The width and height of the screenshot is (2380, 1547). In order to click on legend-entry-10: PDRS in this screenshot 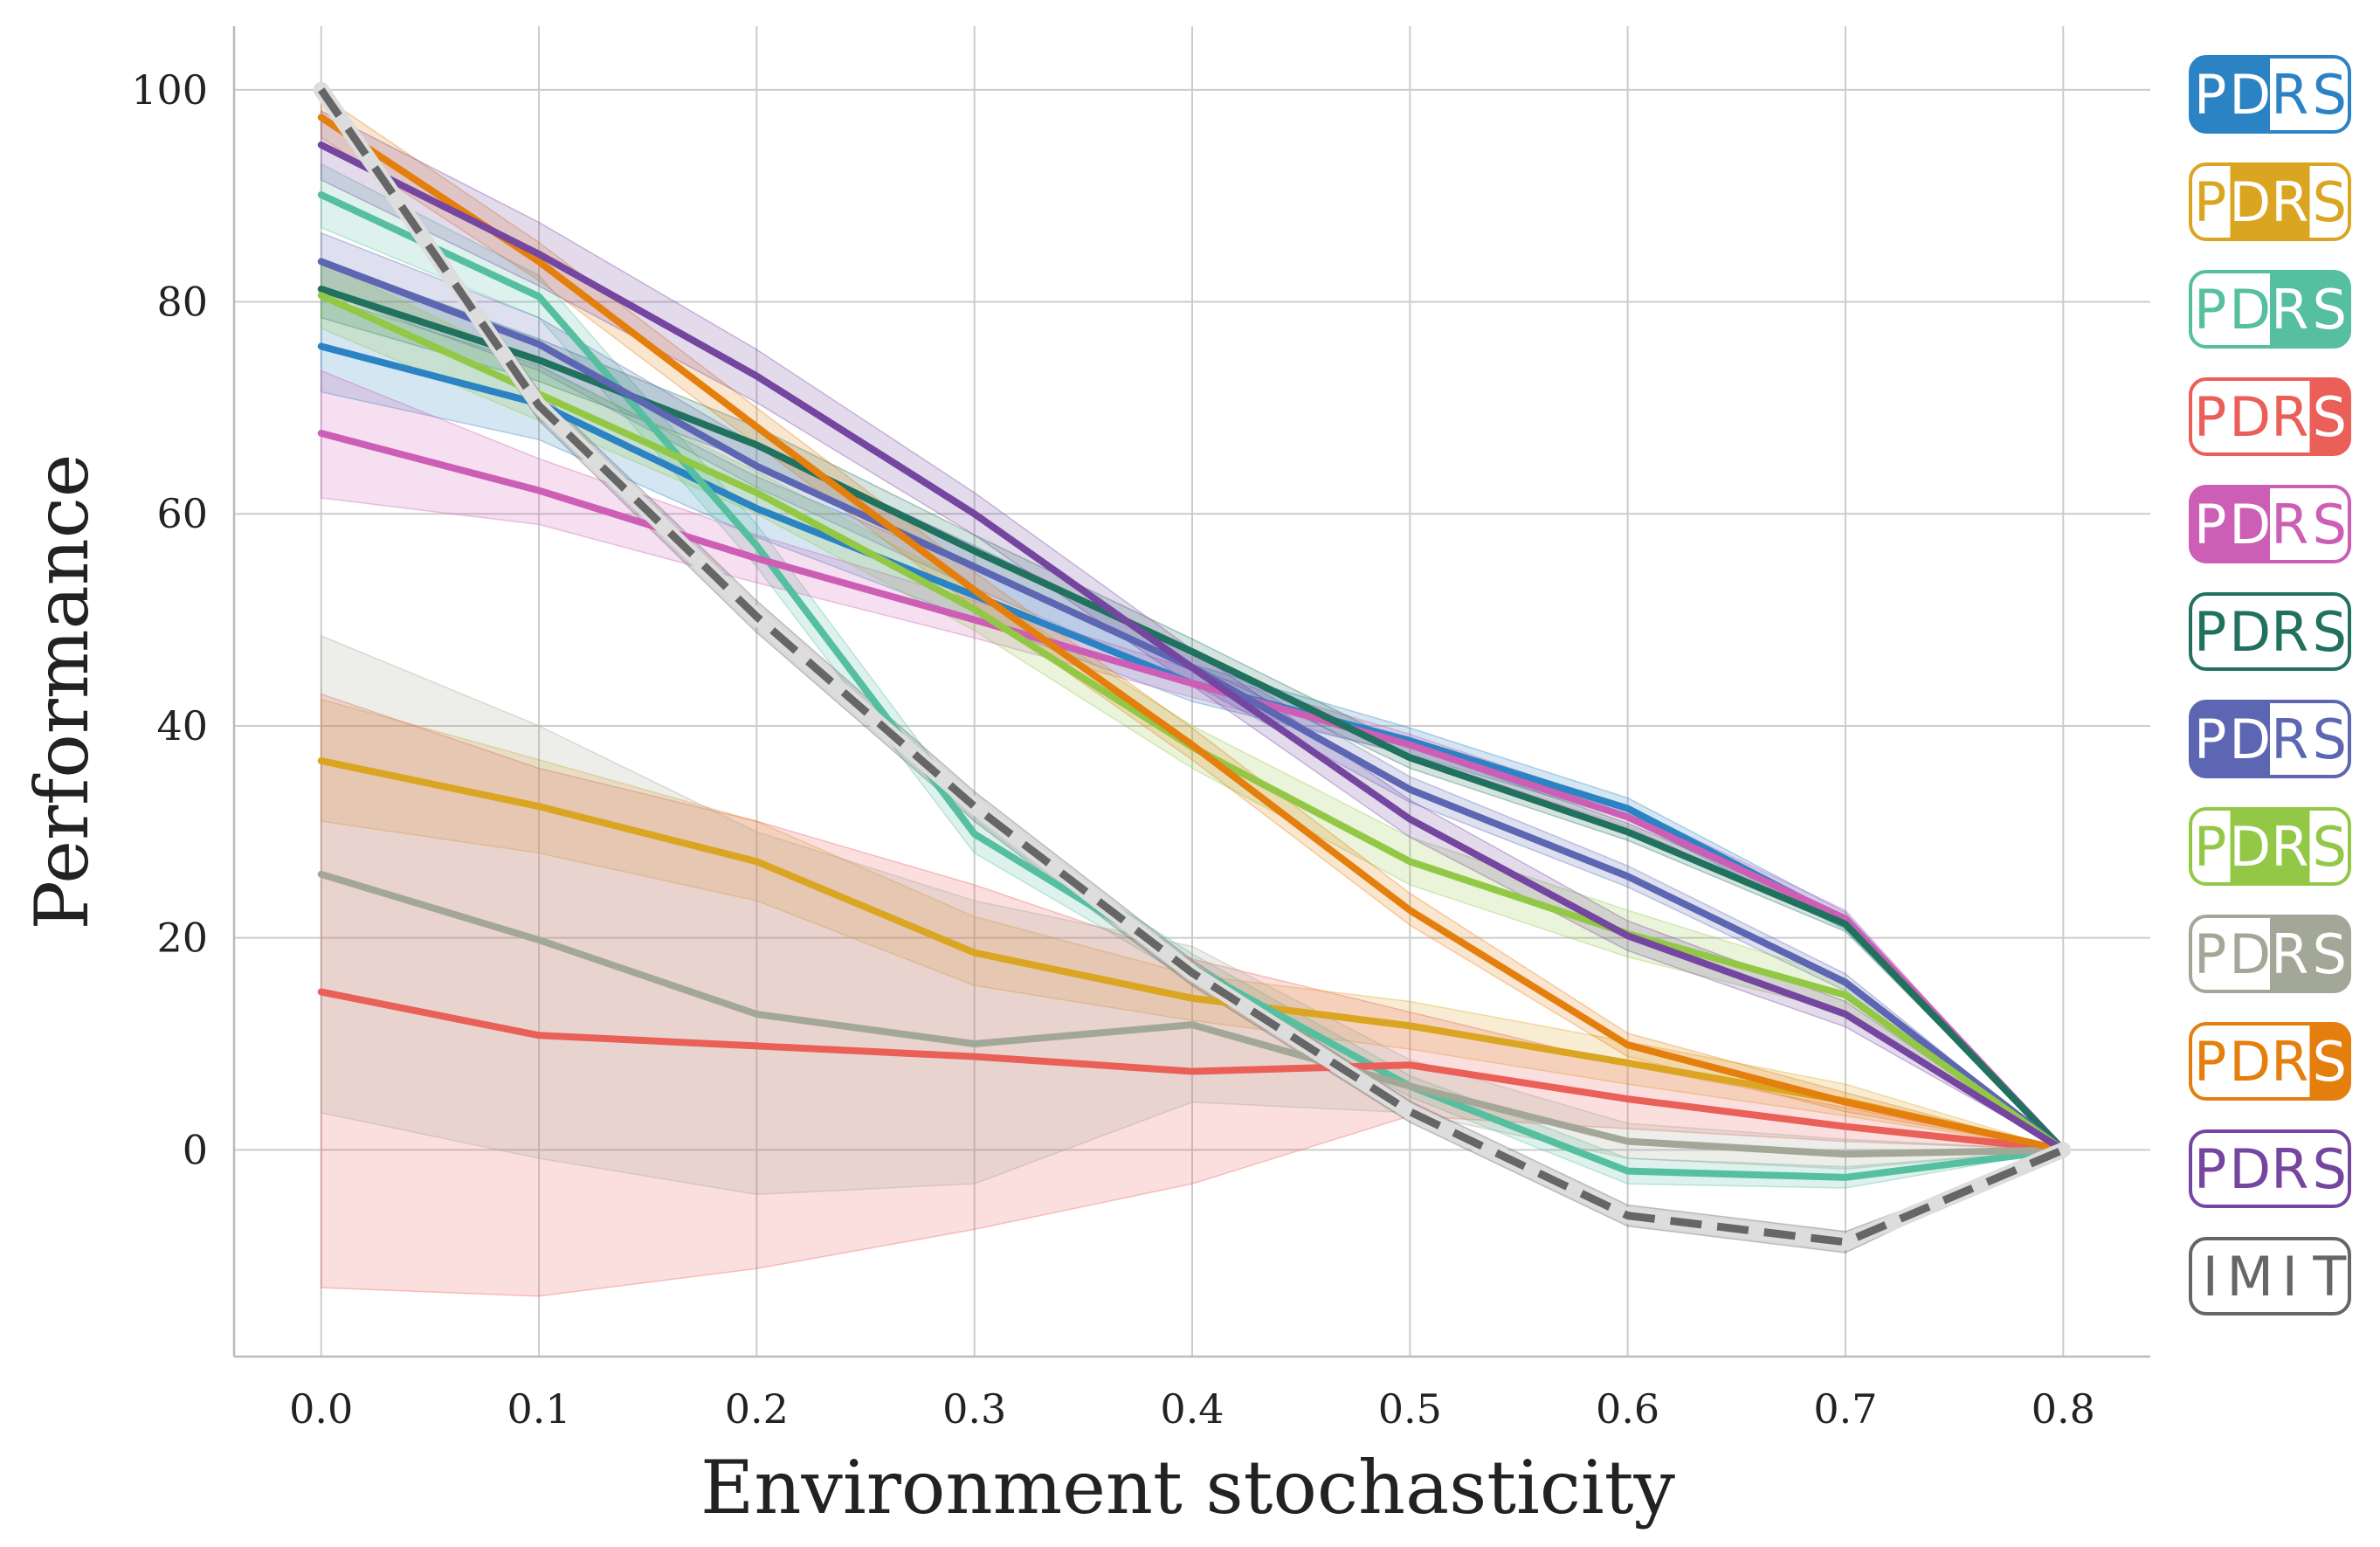, I will do `click(2270, 1168)`.